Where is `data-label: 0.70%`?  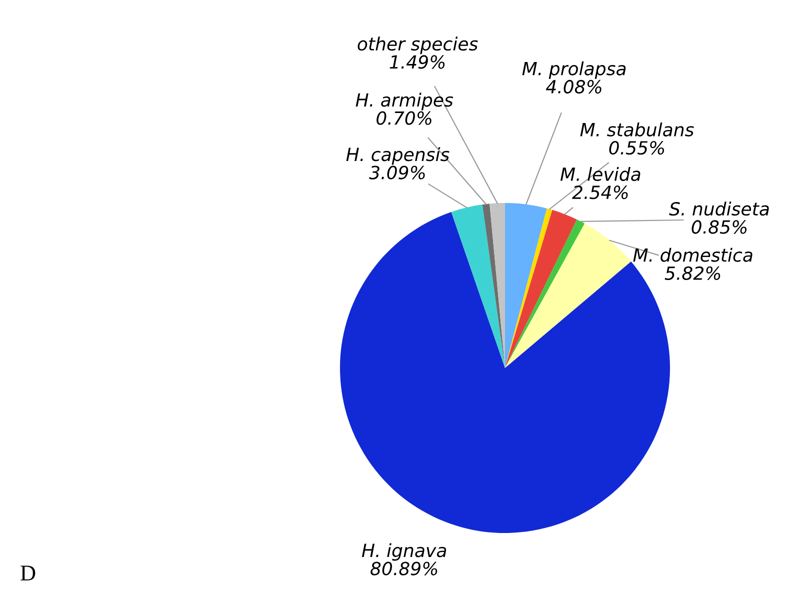 data-label: 0.70% is located at coordinates (404, 118).